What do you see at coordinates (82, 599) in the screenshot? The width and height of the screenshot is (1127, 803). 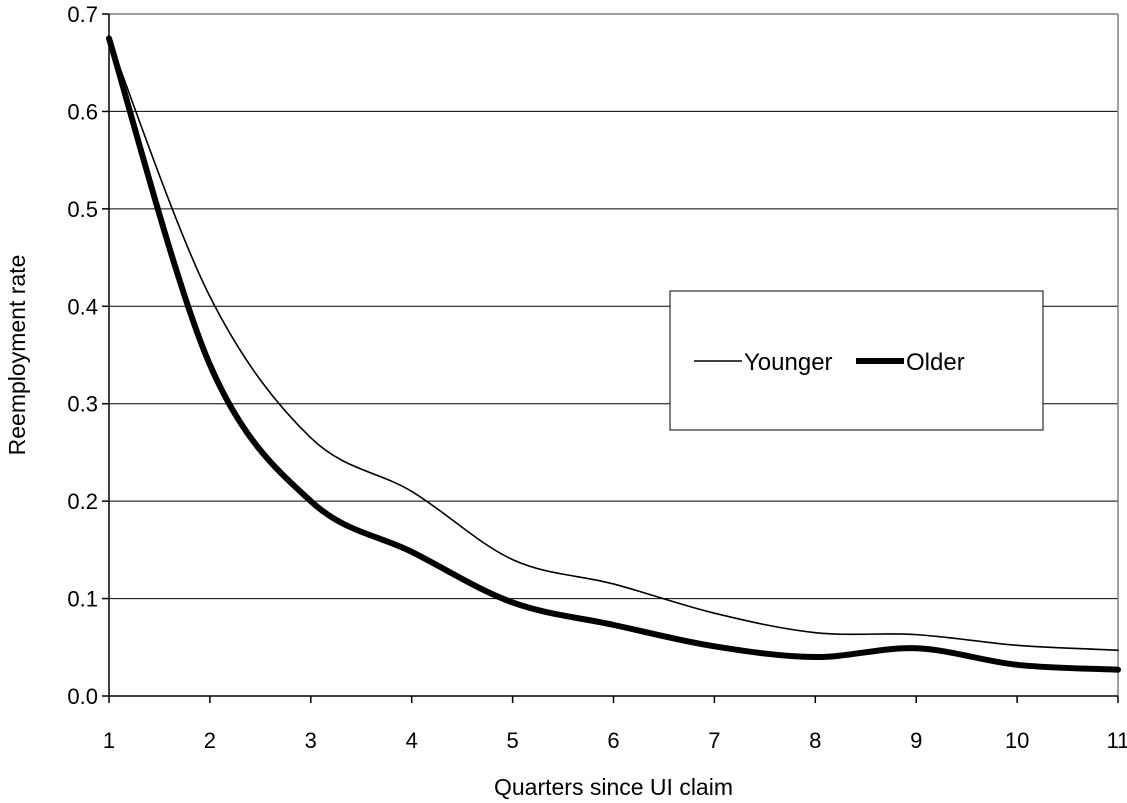 I see `y-tick-label: 0.1` at bounding box center [82, 599].